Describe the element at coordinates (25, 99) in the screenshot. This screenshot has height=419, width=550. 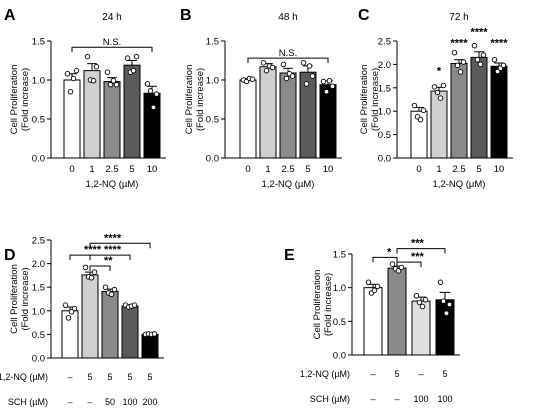
I see `y-axis-label-line: (Fold increase)` at that location.